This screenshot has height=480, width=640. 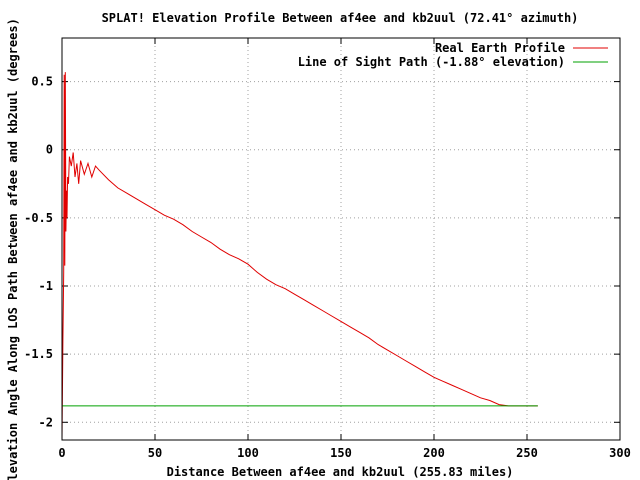 I want to click on y-tick-label: -1, so click(x=46, y=286).